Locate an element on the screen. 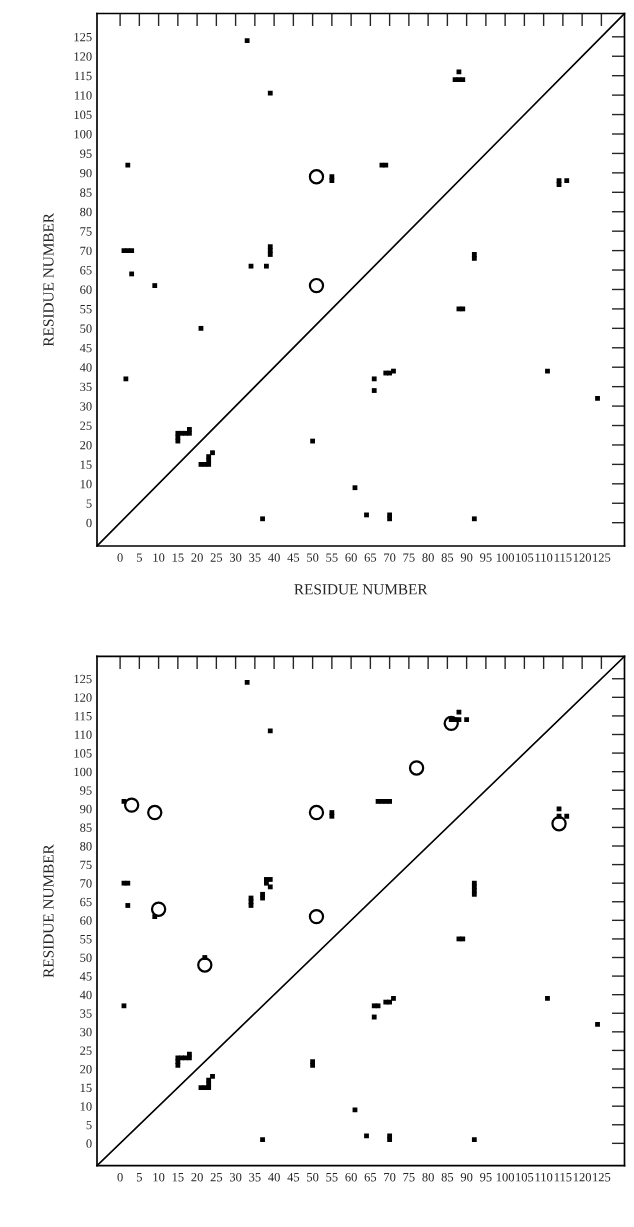  y-tick-label: 70 is located at coordinates (86, 251).